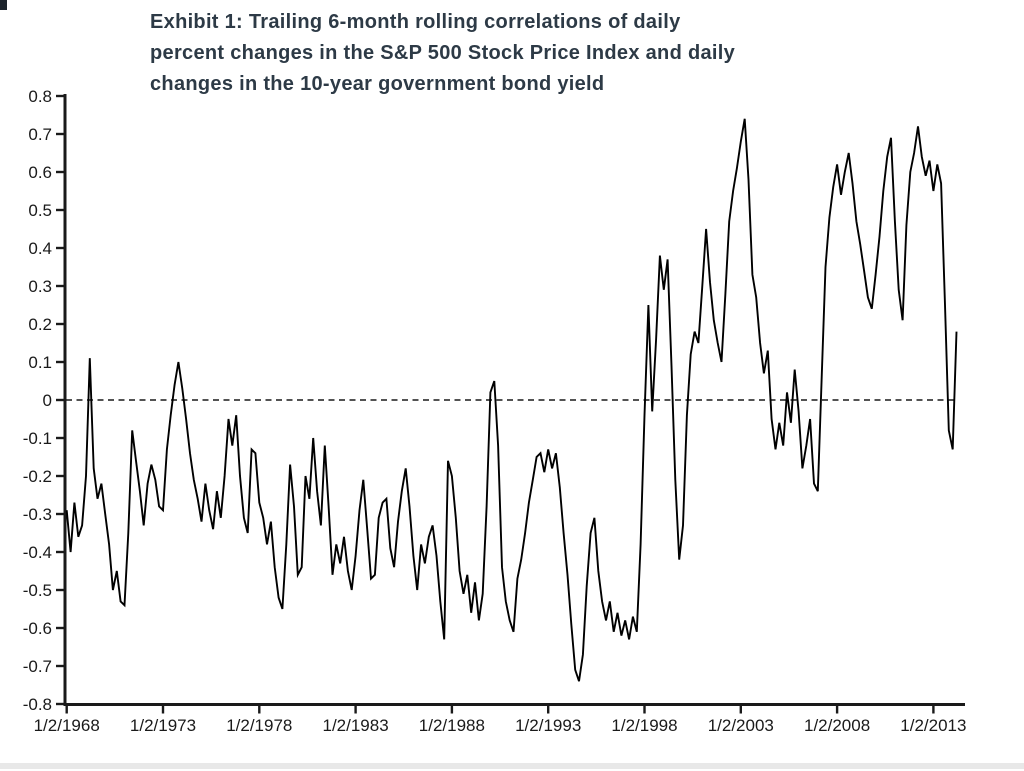 The width and height of the screenshot is (1024, 771). What do you see at coordinates (37, 476) in the screenshot?
I see `y-tick-label: -0.2` at bounding box center [37, 476].